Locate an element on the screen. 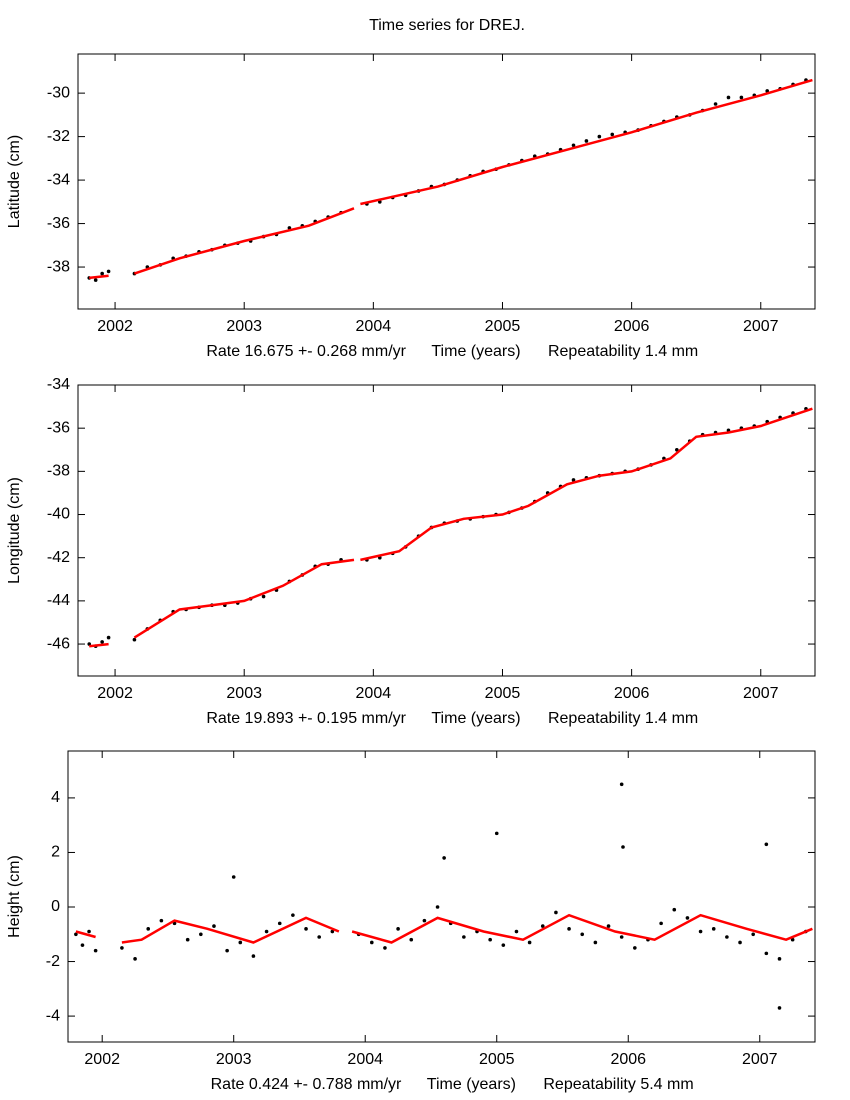 The image size is (850, 1100). y-tick-label: -2 is located at coordinates (53, 961).